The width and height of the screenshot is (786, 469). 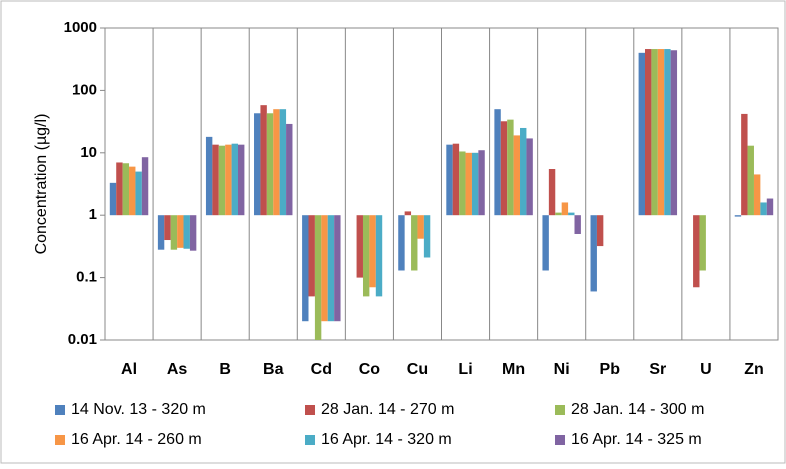 What do you see at coordinates (386, 439) in the screenshot?
I see `legend-label: 16 Apr. 14 - 320 m` at bounding box center [386, 439].